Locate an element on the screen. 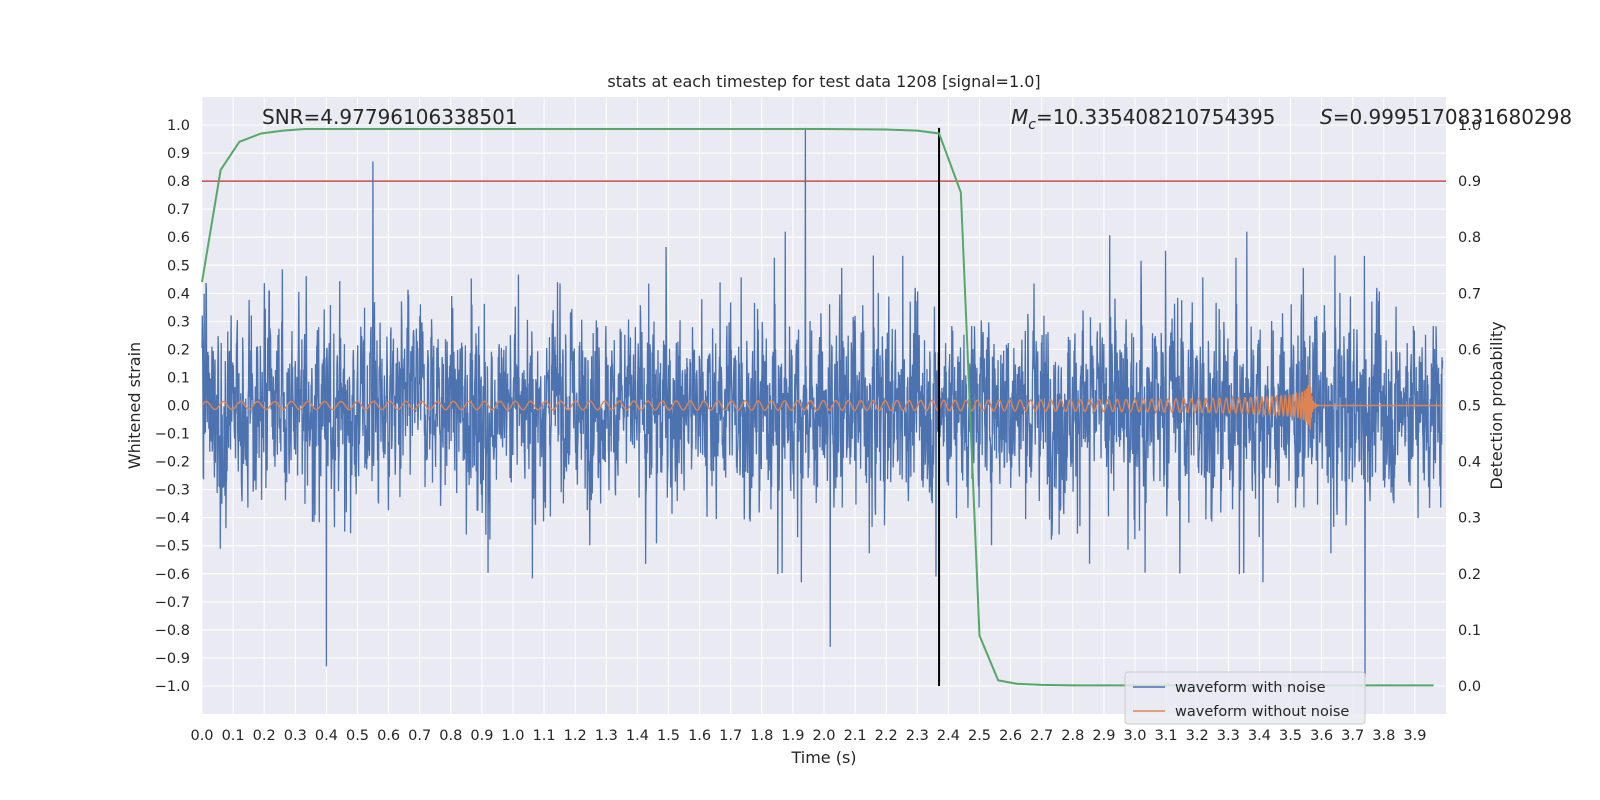 The image size is (1600, 800). y-tick-label: −0.5 is located at coordinates (172, 547).